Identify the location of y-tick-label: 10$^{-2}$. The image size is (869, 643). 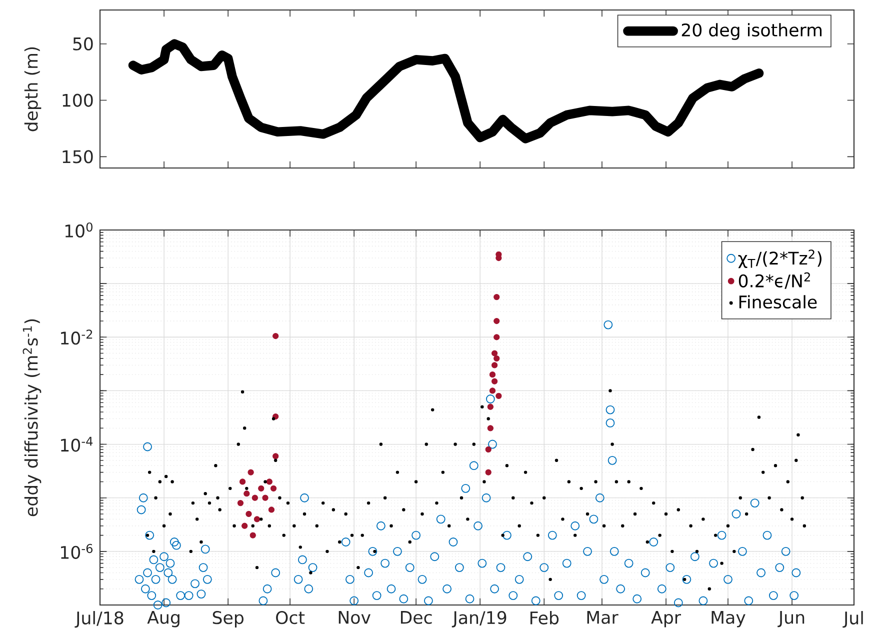
(76, 337).